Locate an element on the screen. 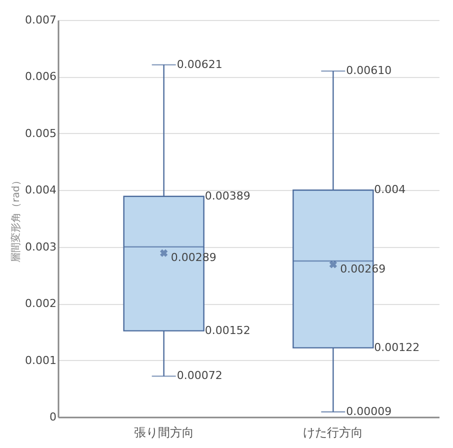  y-tick-label: 0.007 is located at coordinates (40, 20).